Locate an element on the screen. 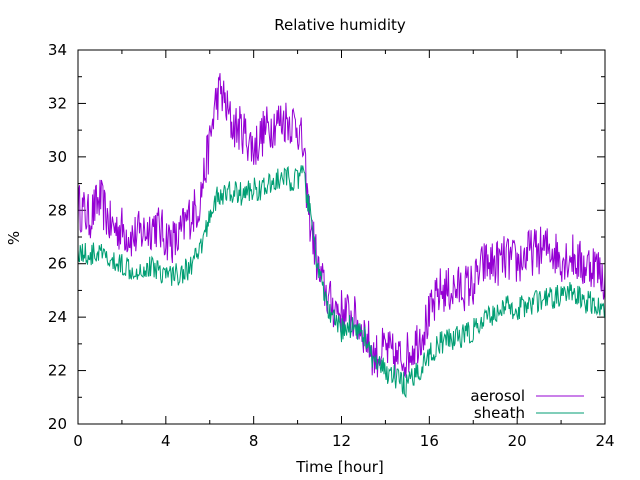 Image resolution: width=640 pixels, height=480 pixels. x-axis-label: Time [hour] is located at coordinates (339, 467).